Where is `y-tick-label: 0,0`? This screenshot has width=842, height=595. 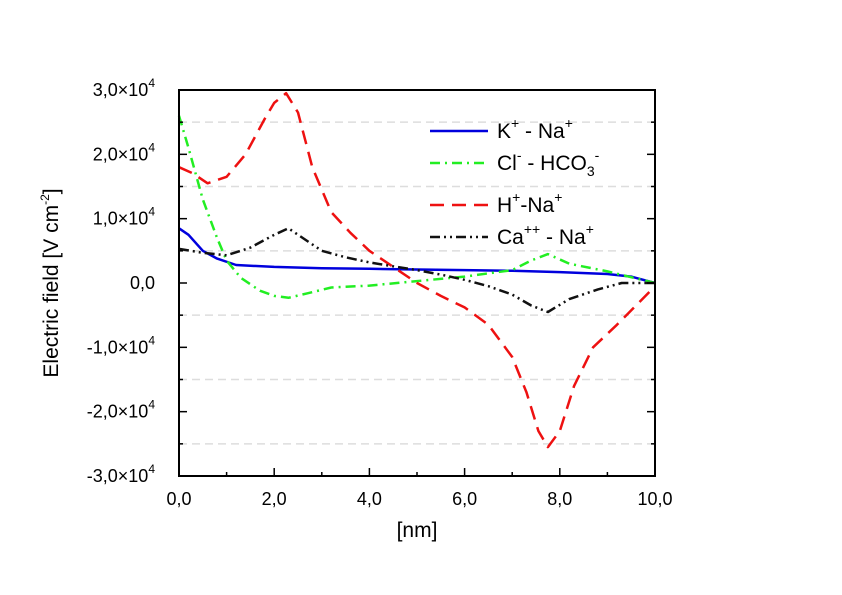 y-tick-label: 0,0 is located at coordinates (142, 283).